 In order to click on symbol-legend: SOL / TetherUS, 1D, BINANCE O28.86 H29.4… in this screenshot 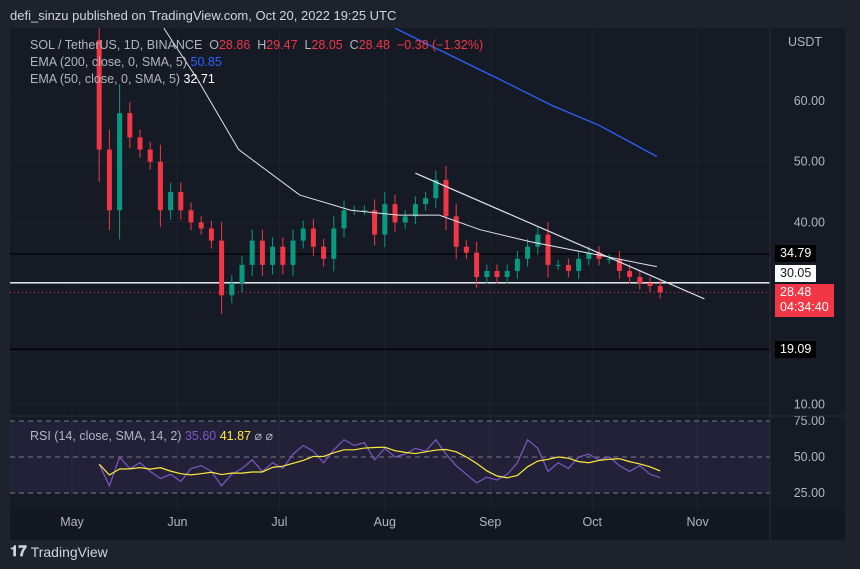, I will do `click(256, 45)`.